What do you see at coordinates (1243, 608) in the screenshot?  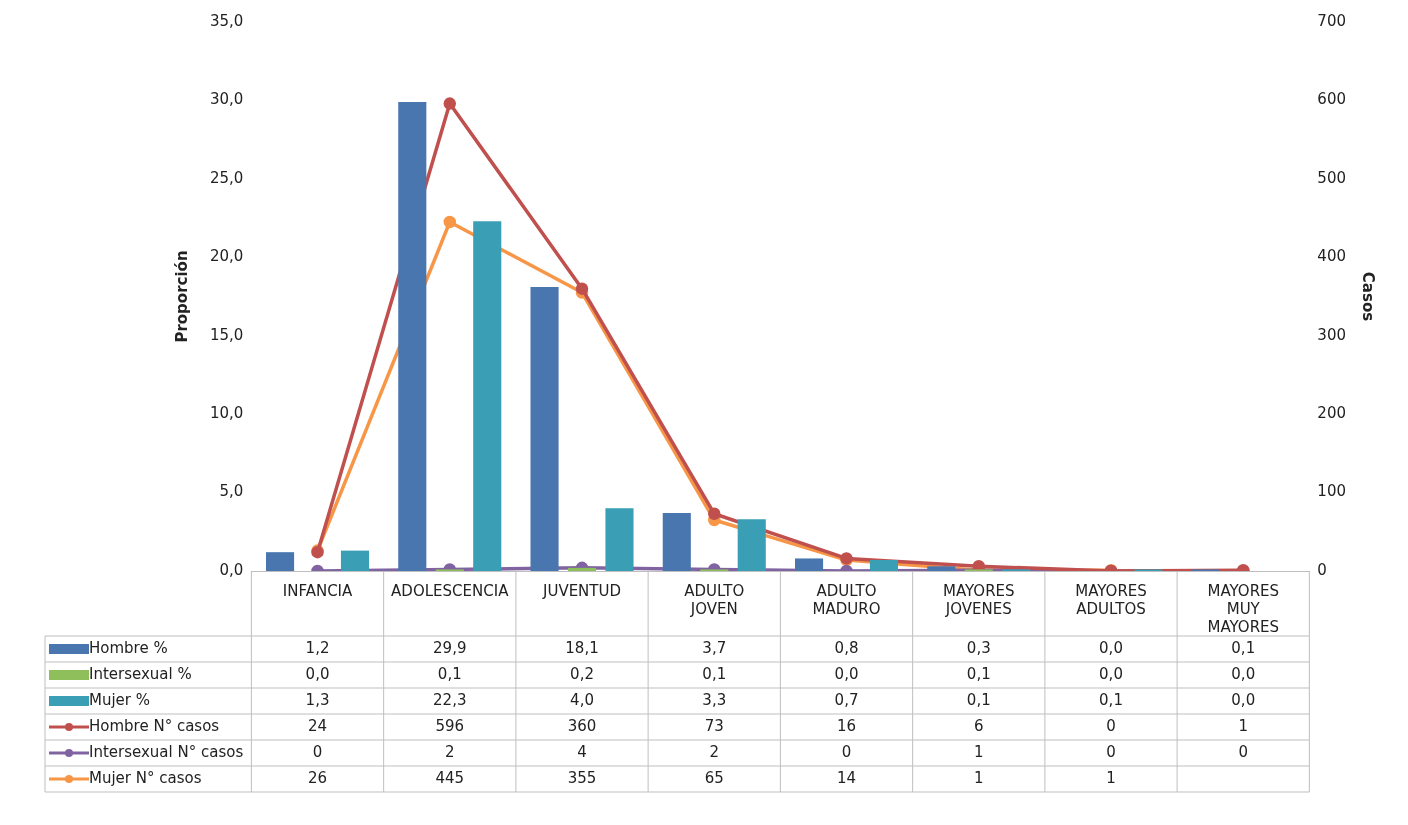 I see `x-tick-label: MAYORES MUY MAYORES` at bounding box center [1243, 608].